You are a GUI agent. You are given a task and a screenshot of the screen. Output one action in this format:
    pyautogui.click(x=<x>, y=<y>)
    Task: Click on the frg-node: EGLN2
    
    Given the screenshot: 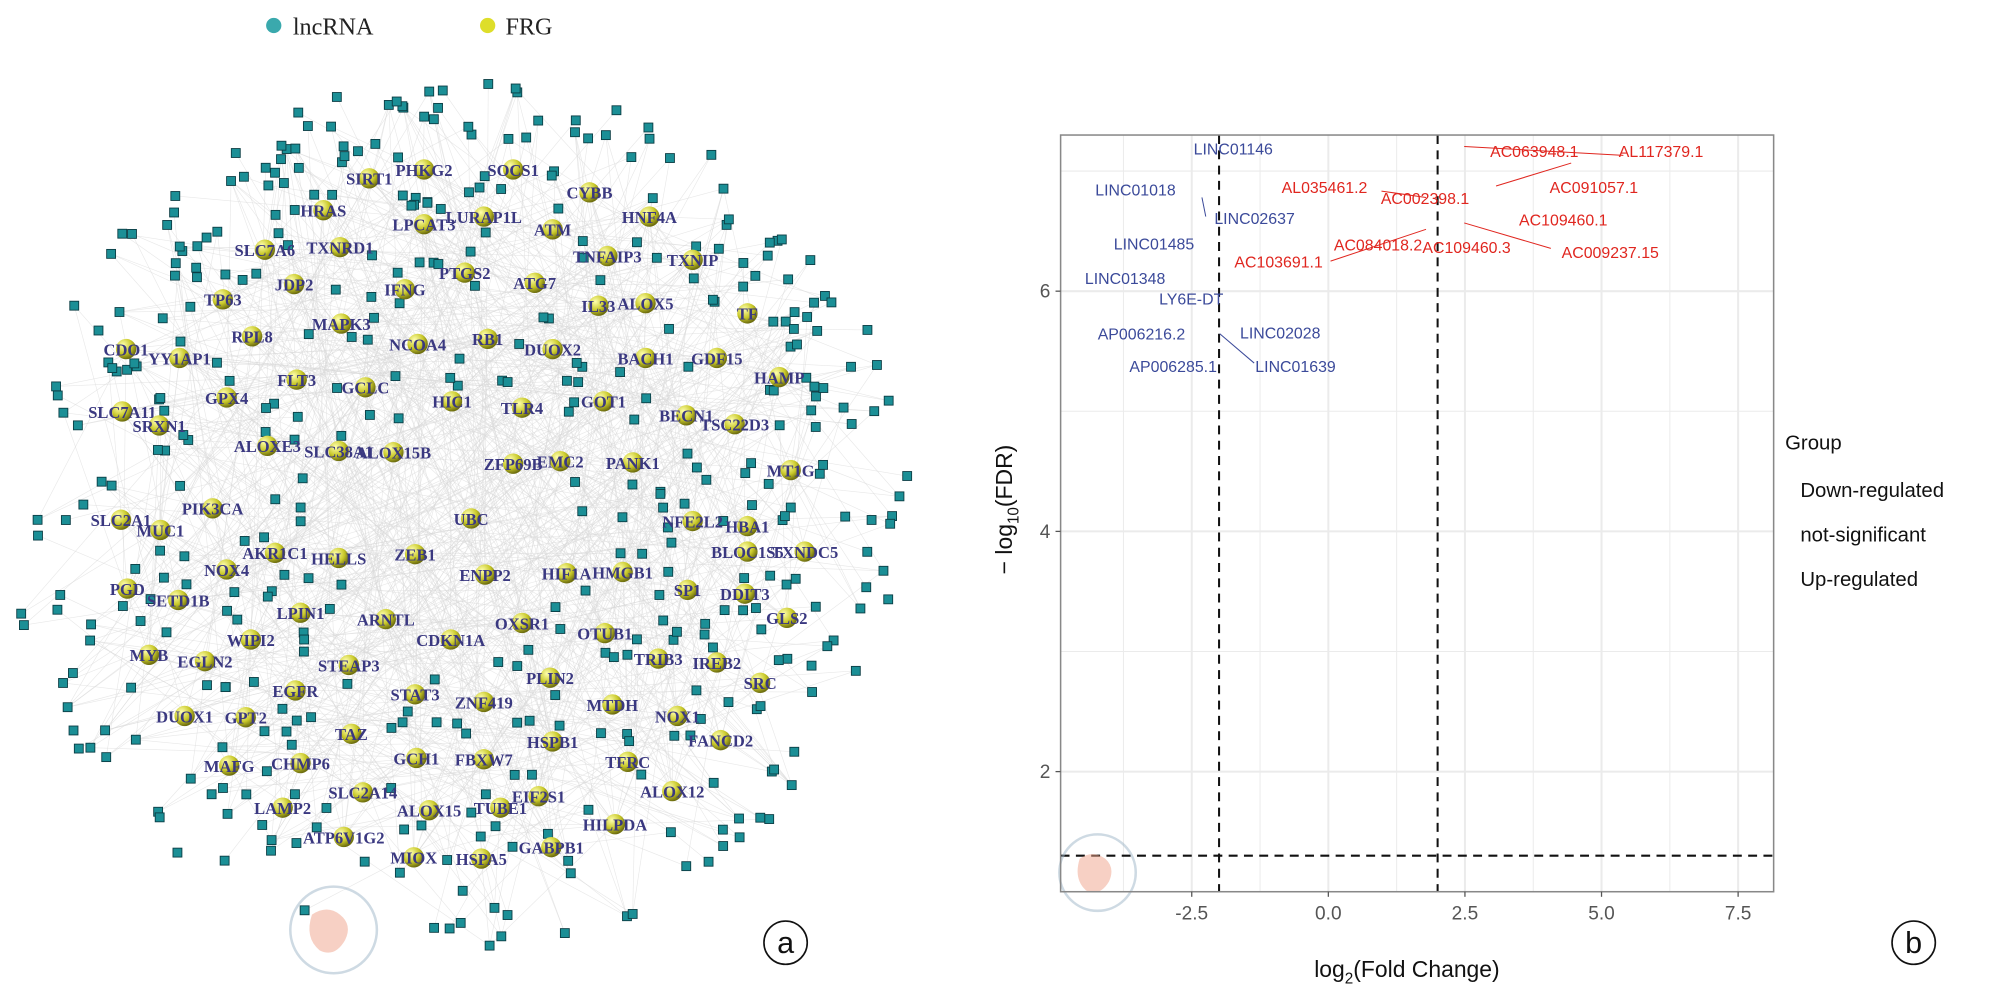 What is the action you would take?
    pyautogui.click(x=205, y=661)
    